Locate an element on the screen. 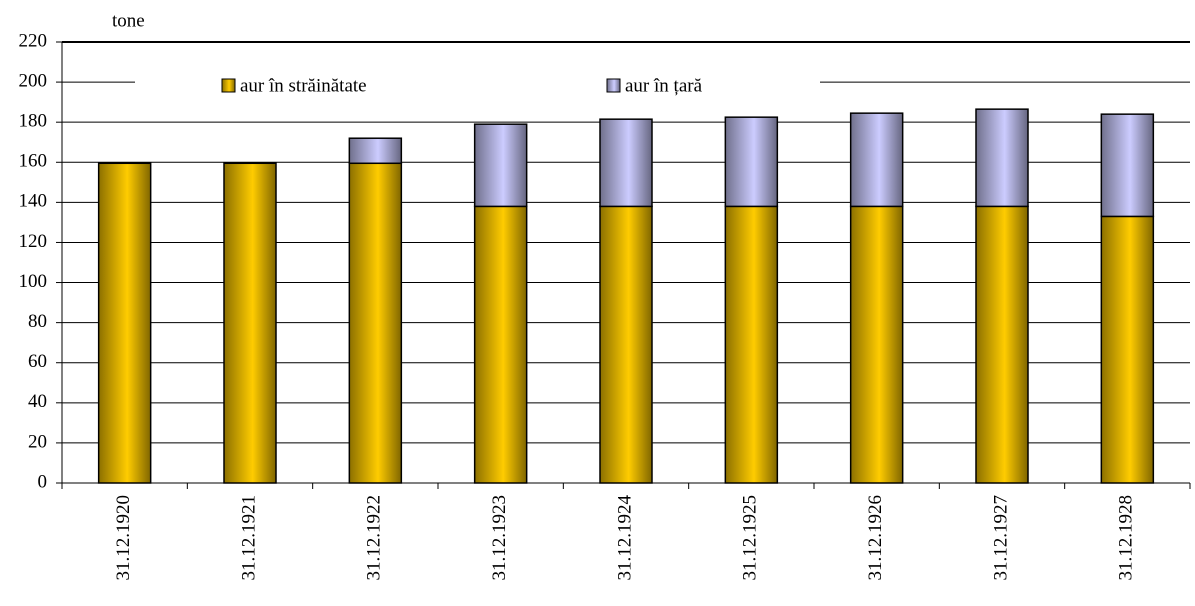 The width and height of the screenshot is (1195, 606). x-tick-label: 31.12.1926 is located at coordinates (875, 538).